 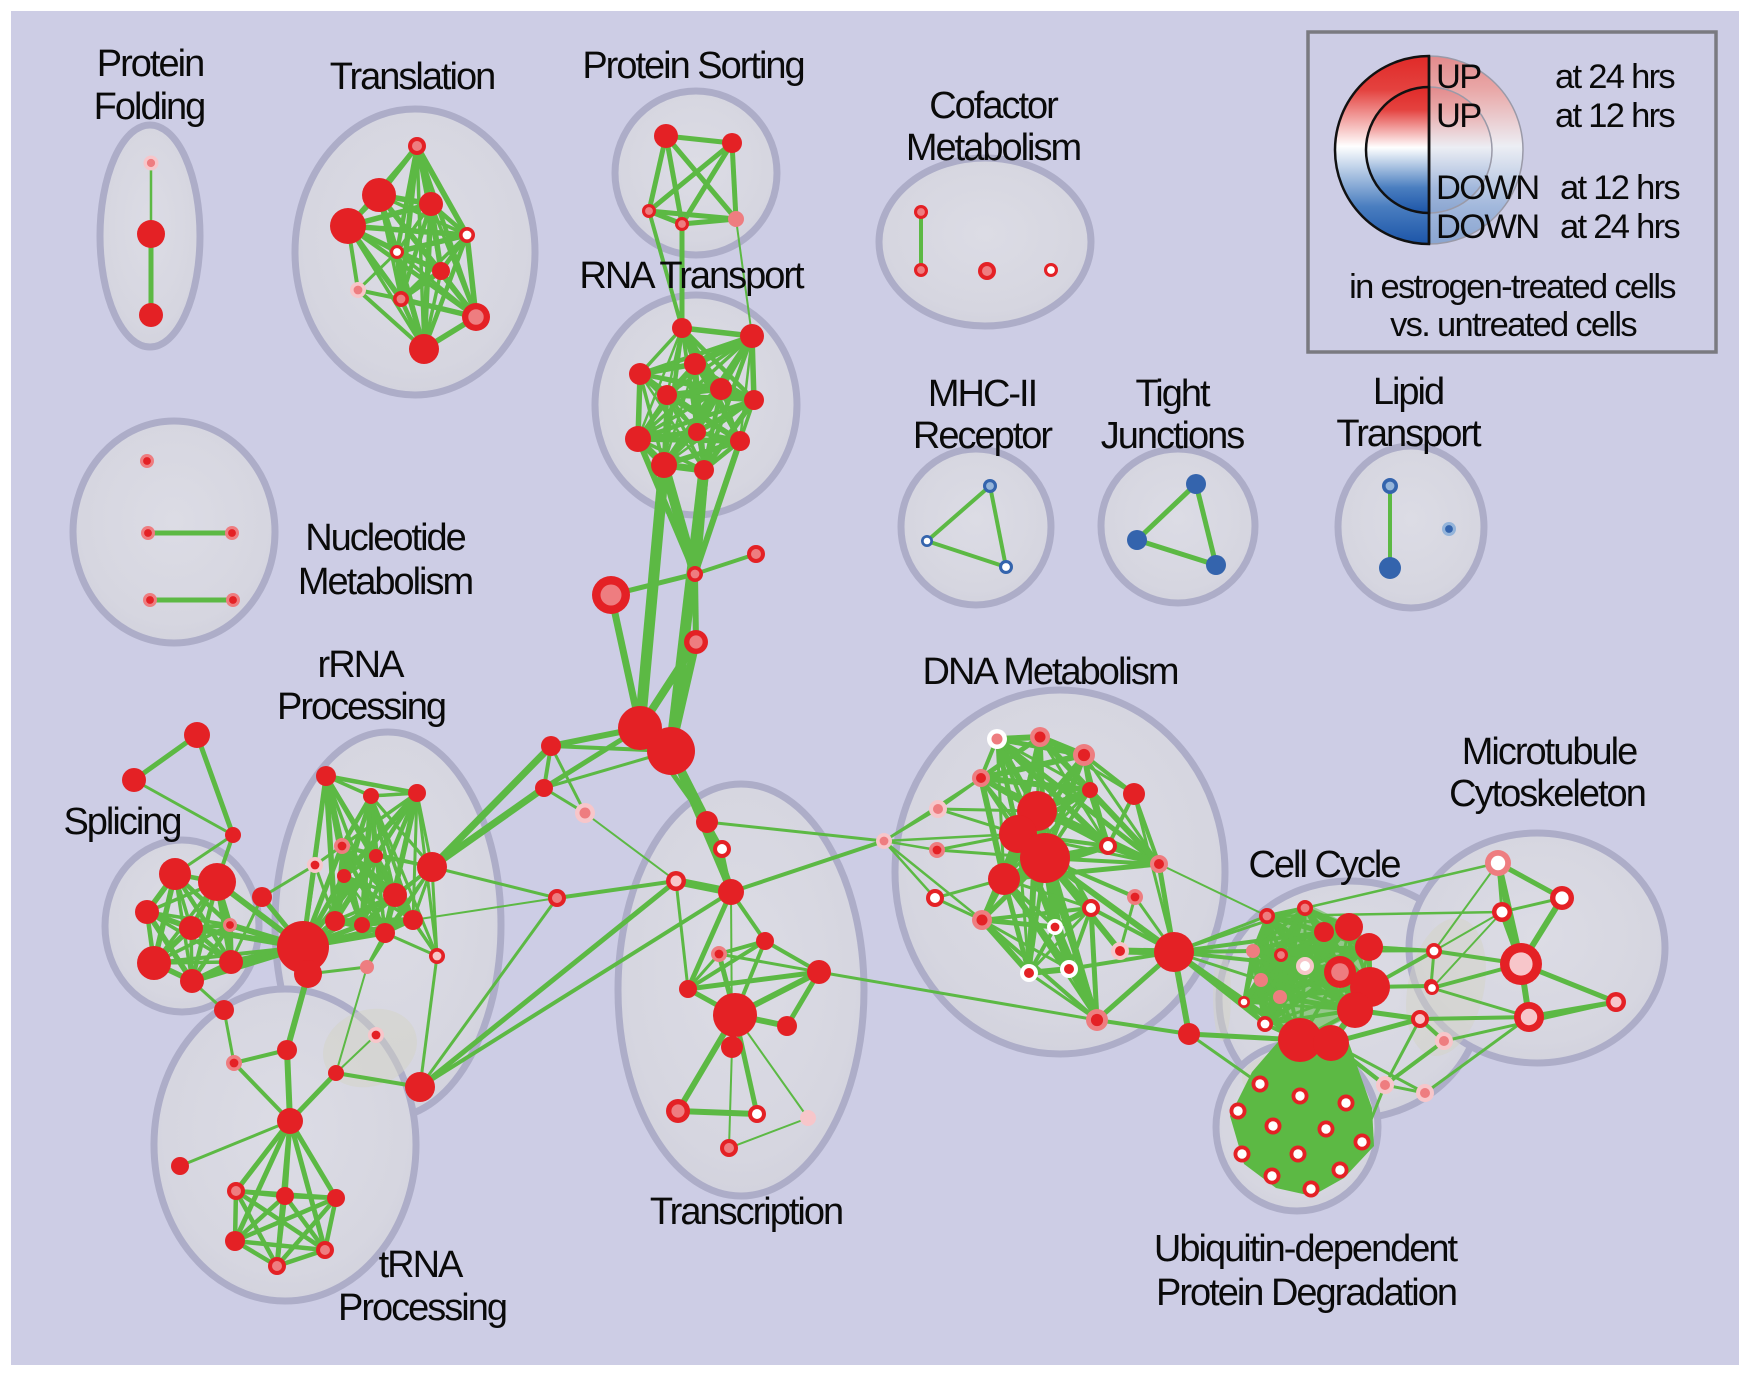 What do you see at coordinates (385, 538) in the screenshot?
I see `svg-text: Nucleotide` at bounding box center [385, 538].